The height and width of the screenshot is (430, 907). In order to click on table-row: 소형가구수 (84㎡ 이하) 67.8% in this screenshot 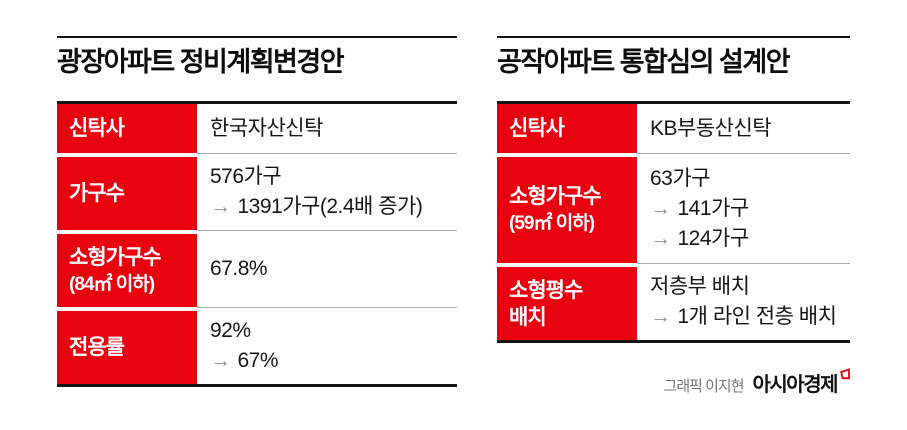, I will do `click(257, 268)`.